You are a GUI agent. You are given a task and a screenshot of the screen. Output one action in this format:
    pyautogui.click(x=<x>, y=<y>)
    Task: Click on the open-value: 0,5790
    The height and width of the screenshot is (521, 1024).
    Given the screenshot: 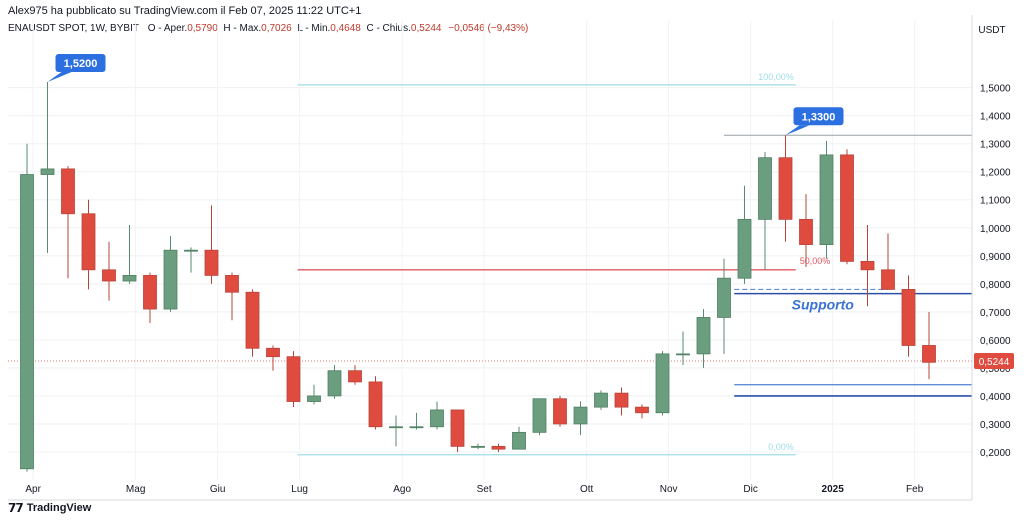 What is the action you would take?
    pyautogui.click(x=202, y=28)
    